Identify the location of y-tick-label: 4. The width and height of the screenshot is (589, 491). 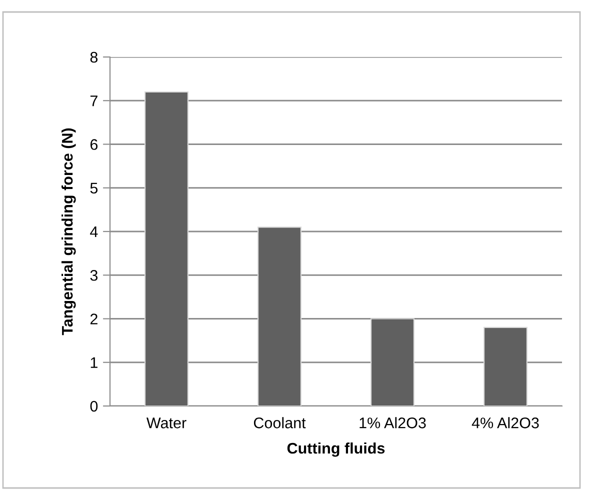
(94, 232).